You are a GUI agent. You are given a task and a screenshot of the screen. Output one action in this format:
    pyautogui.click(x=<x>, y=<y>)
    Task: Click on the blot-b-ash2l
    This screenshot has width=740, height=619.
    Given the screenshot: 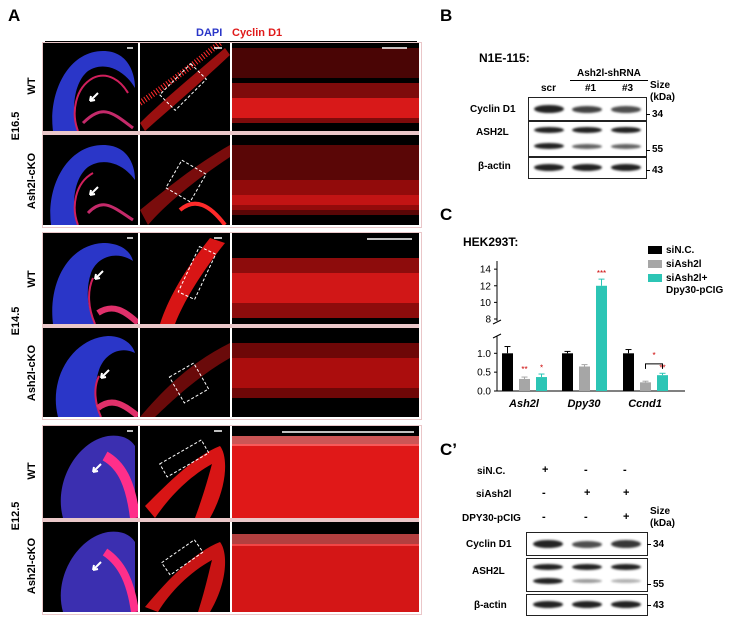 What is the action you would take?
    pyautogui.click(x=587, y=139)
    